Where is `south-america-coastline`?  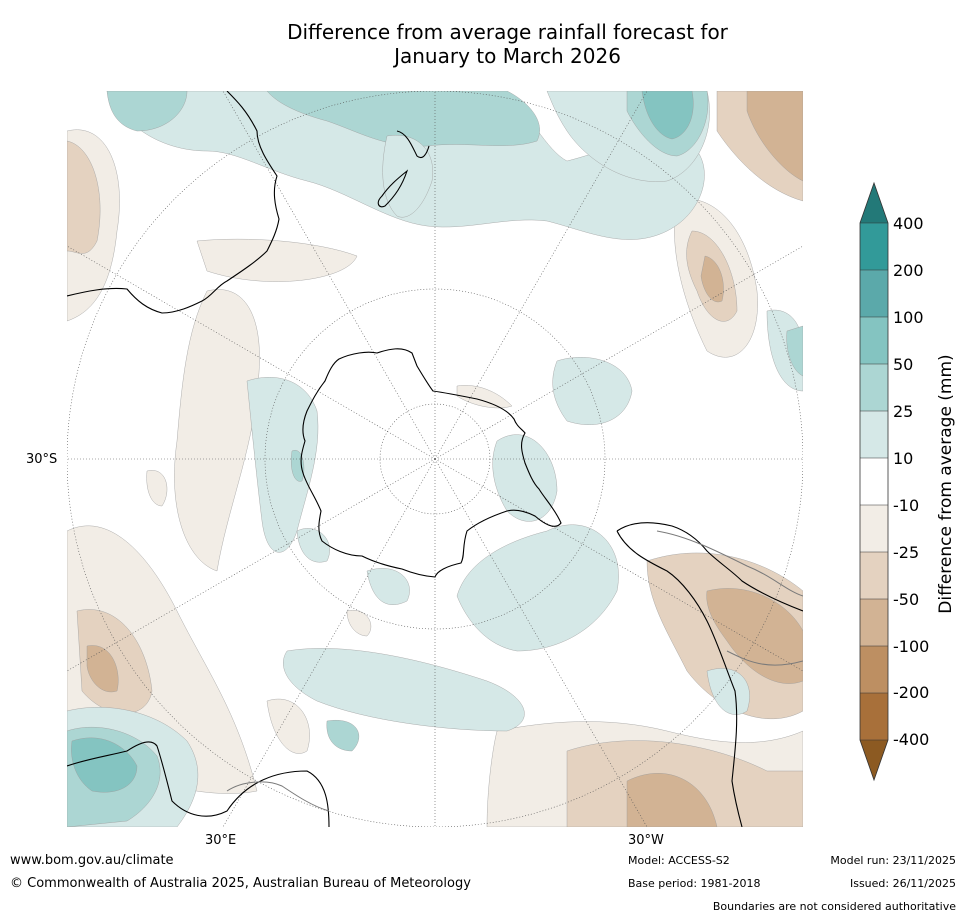
south-america-coastline is located at coordinates (709, 674).